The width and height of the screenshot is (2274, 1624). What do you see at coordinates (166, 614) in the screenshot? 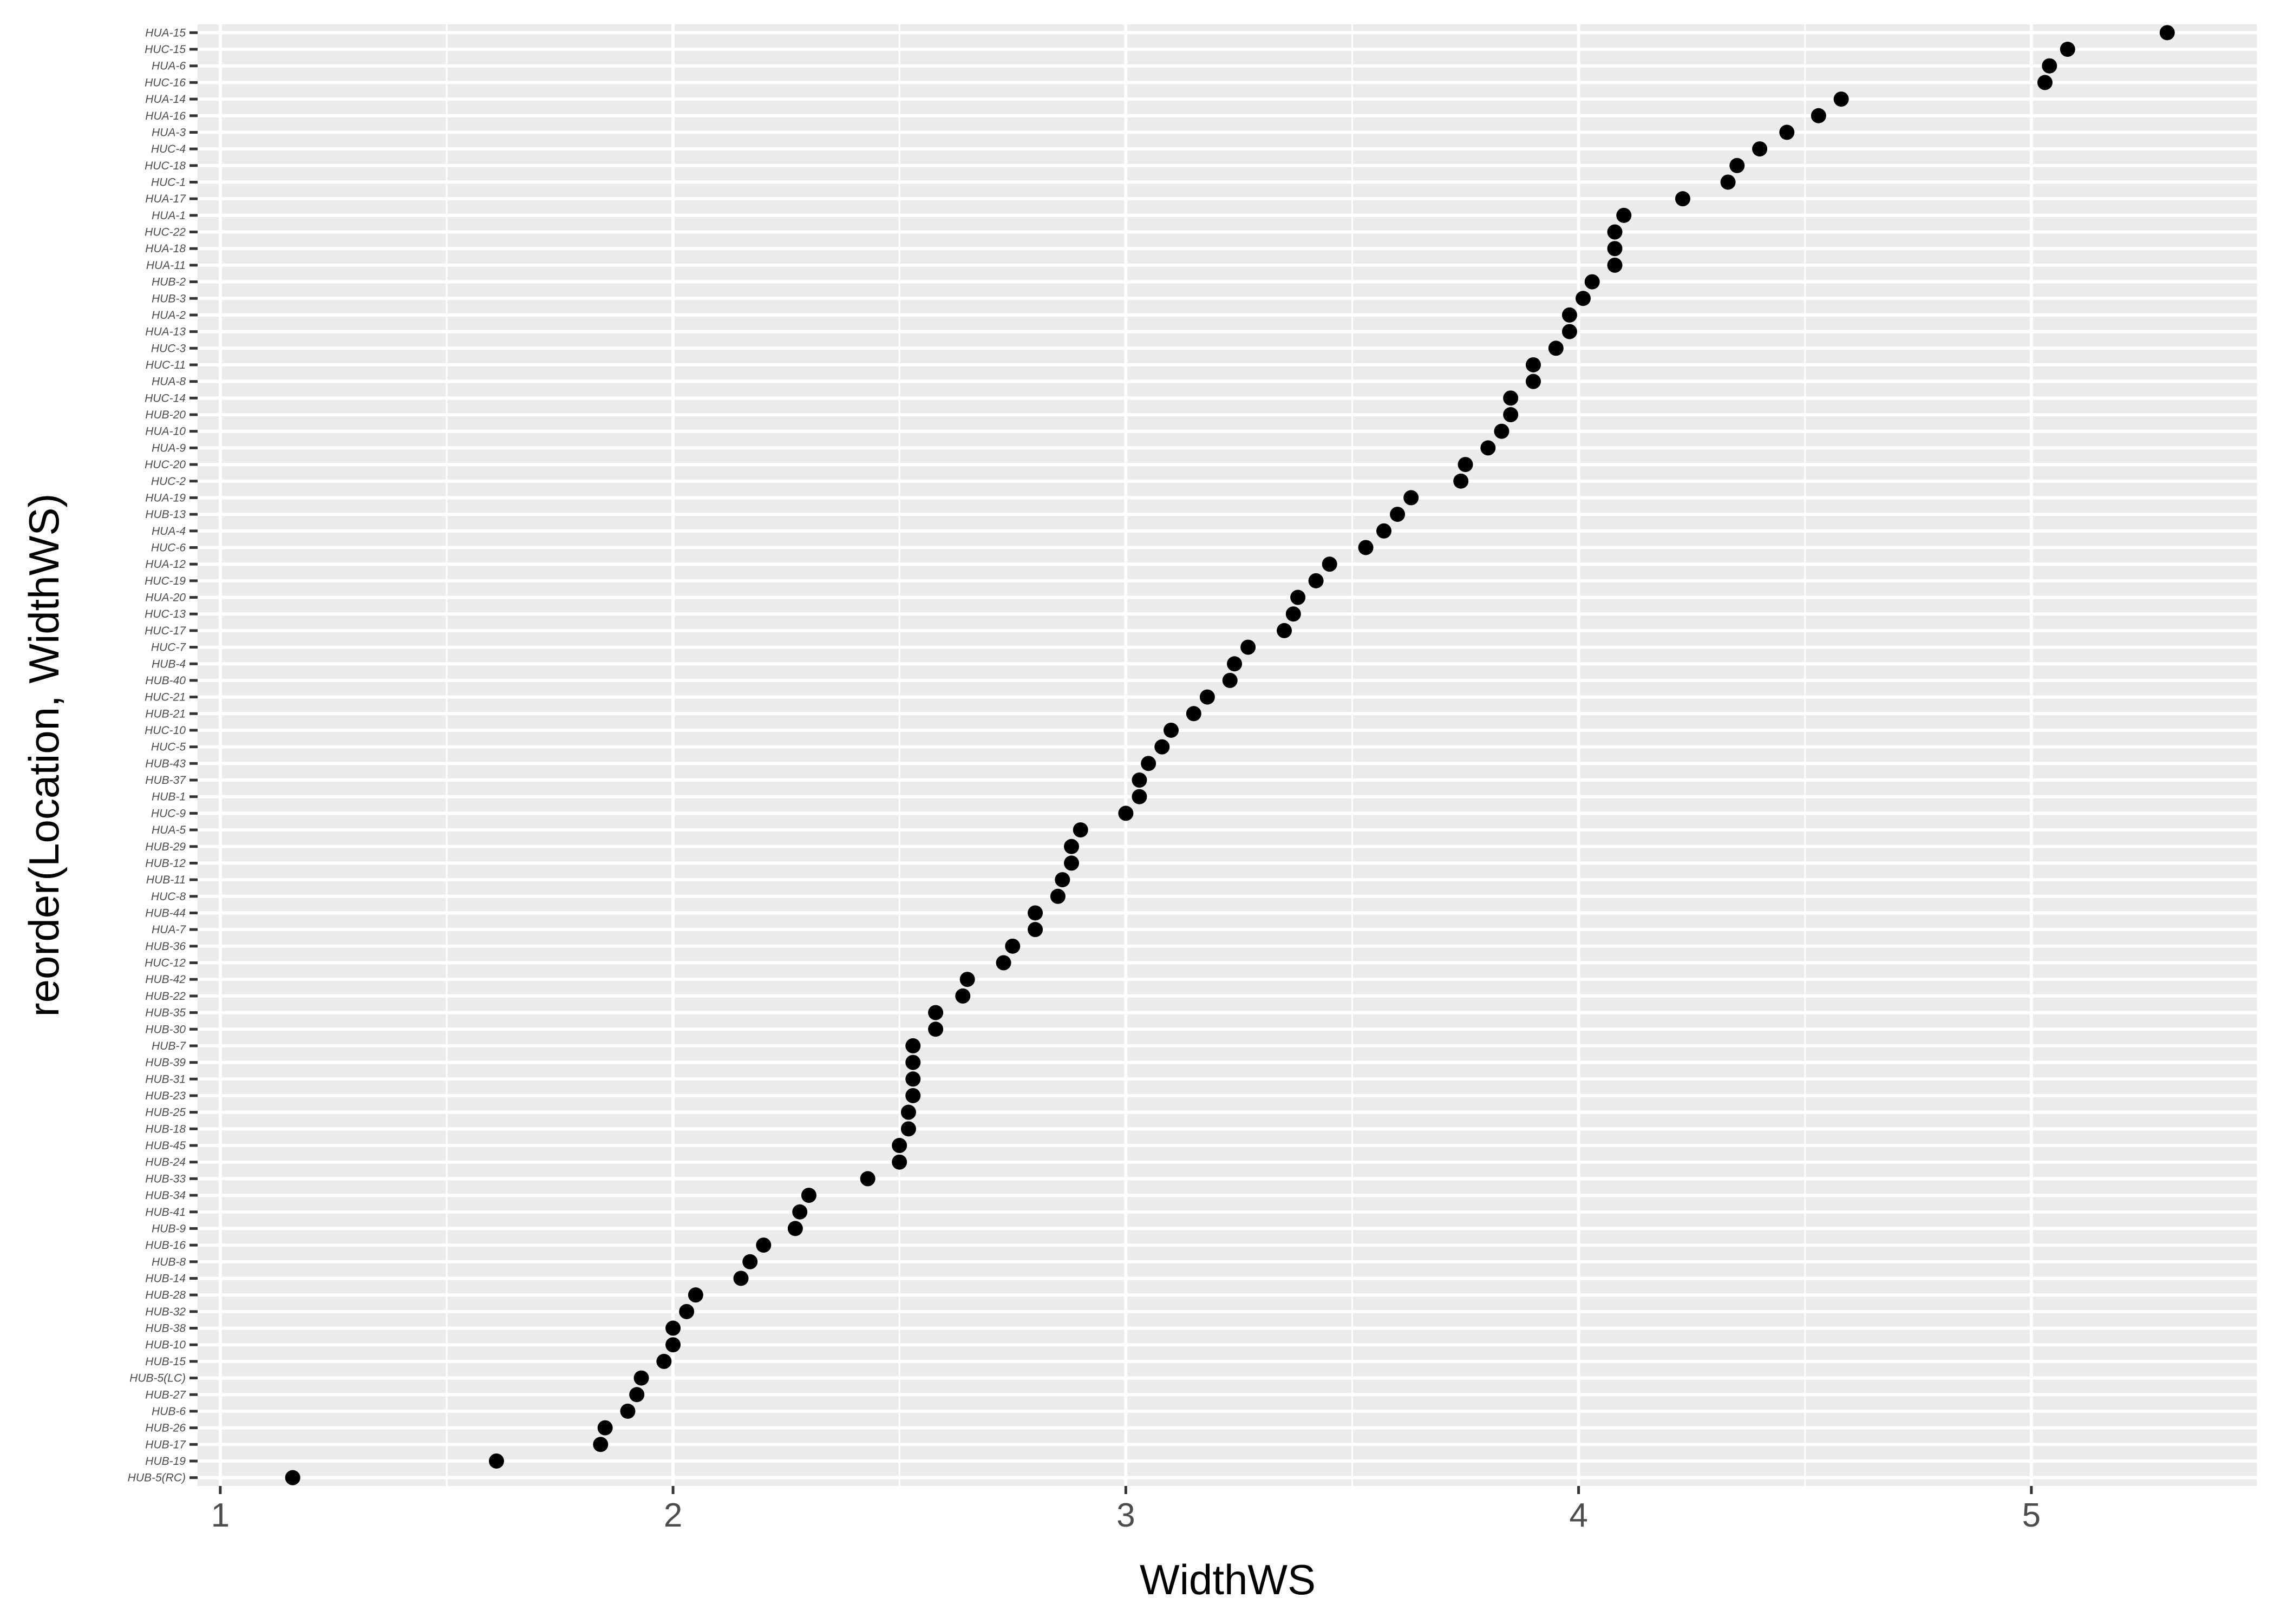
I see `y-tick-label: HUC-13` at bounding box center [166, 614].